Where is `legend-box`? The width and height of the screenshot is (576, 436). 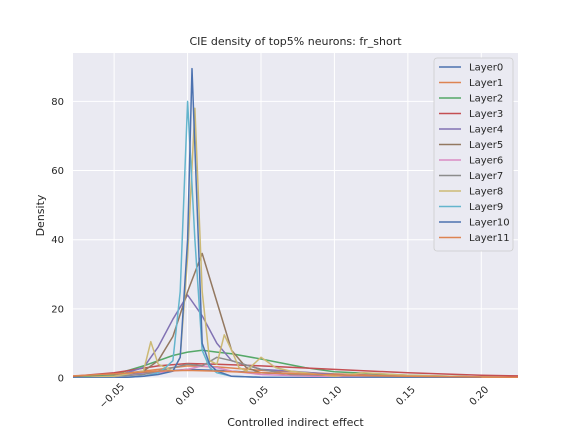
legend-box is located at coordinates (473, 154).